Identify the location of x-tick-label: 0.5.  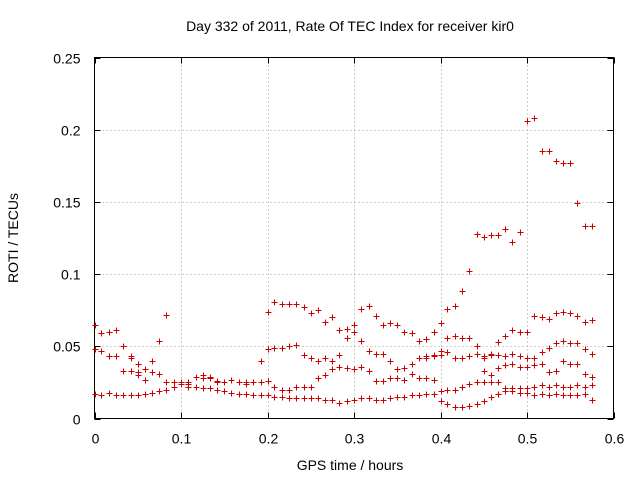
(528, 439).